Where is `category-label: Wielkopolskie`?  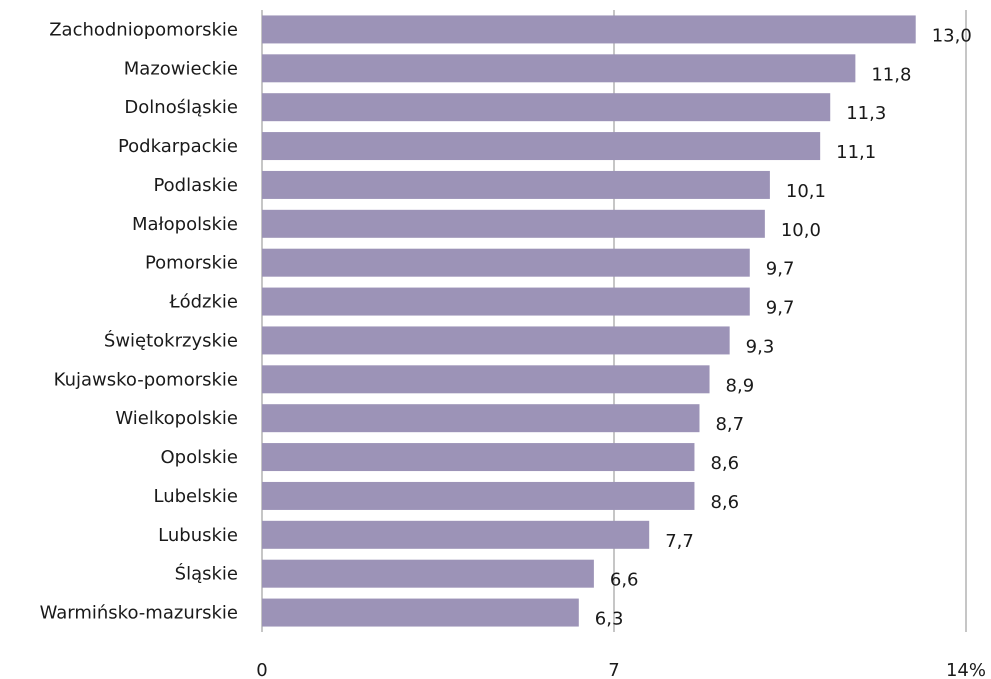 category-label: Wielkopolskie is located at coordinates (176, 418).